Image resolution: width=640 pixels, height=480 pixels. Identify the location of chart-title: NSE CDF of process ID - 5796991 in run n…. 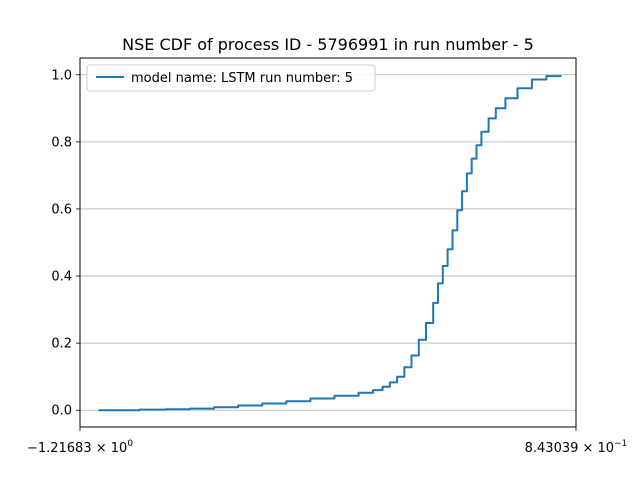
(328, 44).